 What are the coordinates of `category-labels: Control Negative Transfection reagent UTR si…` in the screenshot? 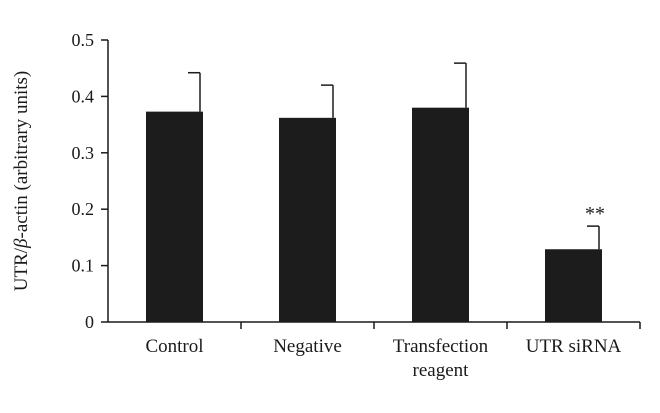 It's located at (383, 358).